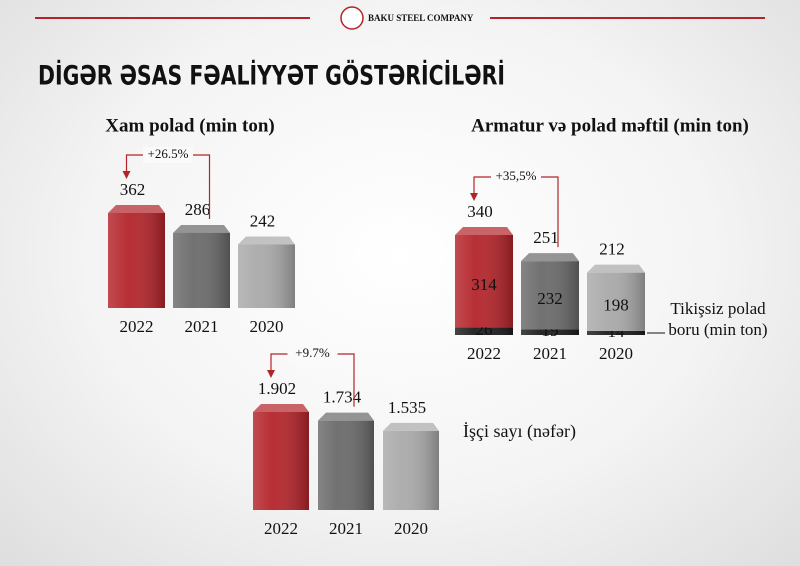 Image resolution: width=800 pixels, height=566 pixels. I want to click on value-label: 1.902, so click(277, 388).